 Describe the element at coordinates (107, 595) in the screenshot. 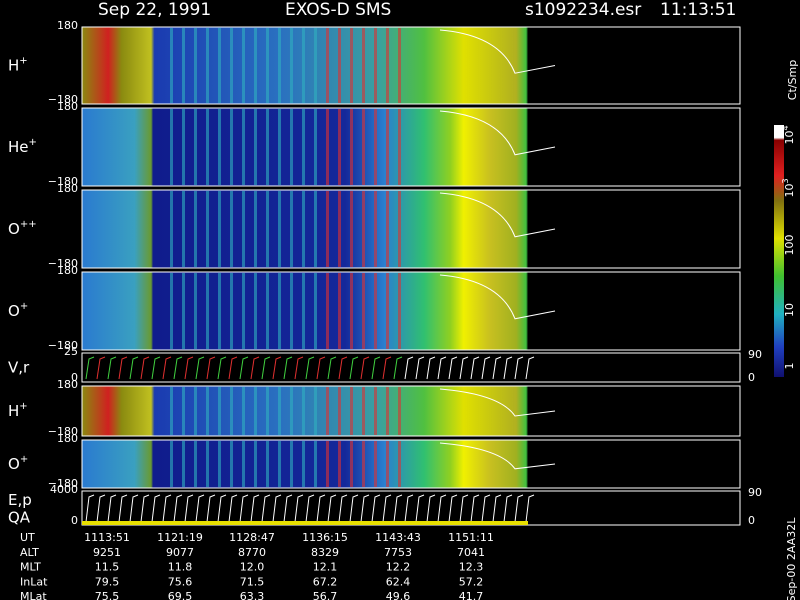

I see `table-cell: 75.5` at that location.